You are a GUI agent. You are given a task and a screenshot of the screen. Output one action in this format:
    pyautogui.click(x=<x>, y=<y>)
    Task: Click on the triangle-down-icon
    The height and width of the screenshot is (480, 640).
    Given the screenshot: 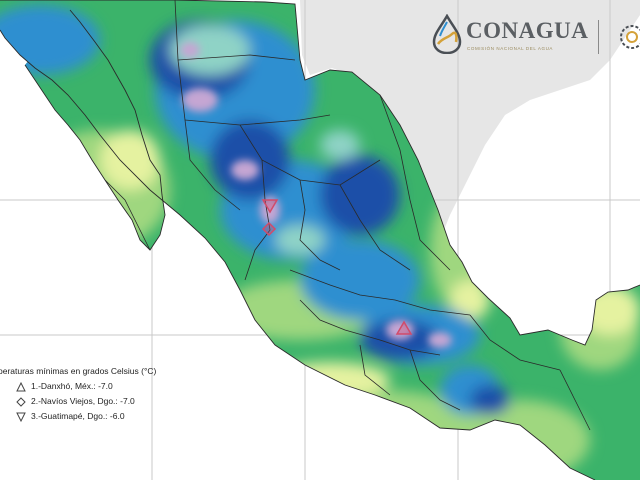 What is the action you would take?
    pyautogui.click(x=21, y=417)
    